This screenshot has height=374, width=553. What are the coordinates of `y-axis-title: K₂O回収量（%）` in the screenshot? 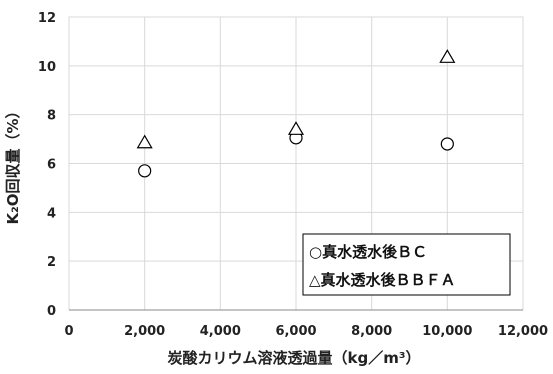 It's located at (13, 164).